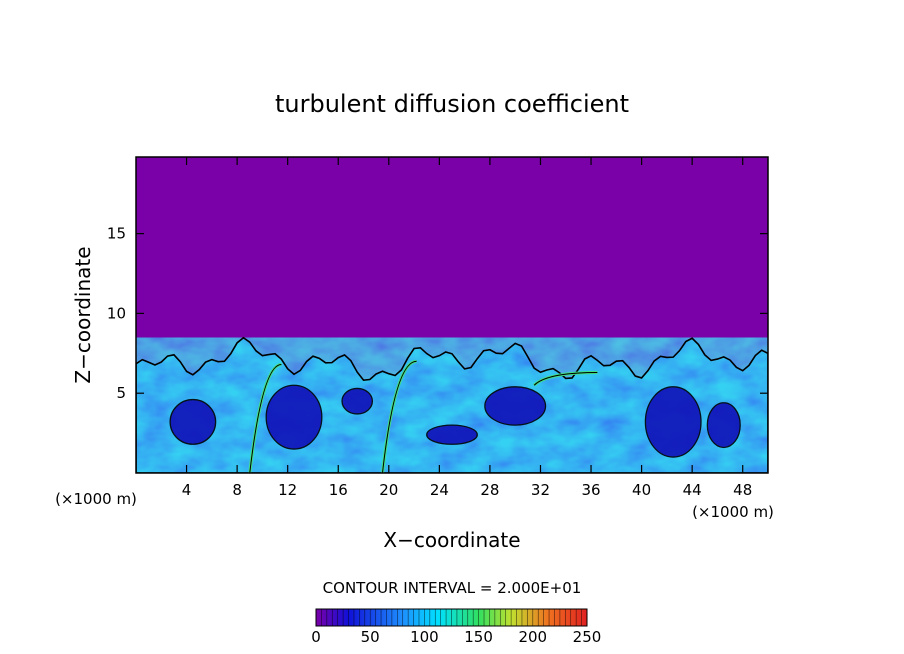 The height and width of the screenshot is (654, 904). What do you see at coordinates (370, 637) in the screenshot?
I see `colorbar-tick-label: 50` at bounding box center [370, 637].